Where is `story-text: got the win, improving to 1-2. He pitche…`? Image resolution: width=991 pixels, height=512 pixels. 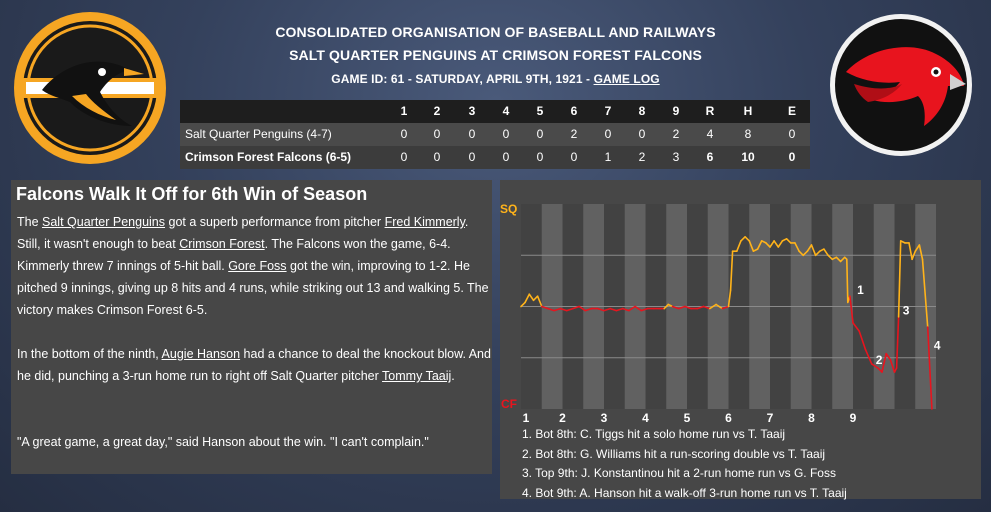
story-text: got the win, improving to 1-2. He pitche… is located at coordinates (253, 288).